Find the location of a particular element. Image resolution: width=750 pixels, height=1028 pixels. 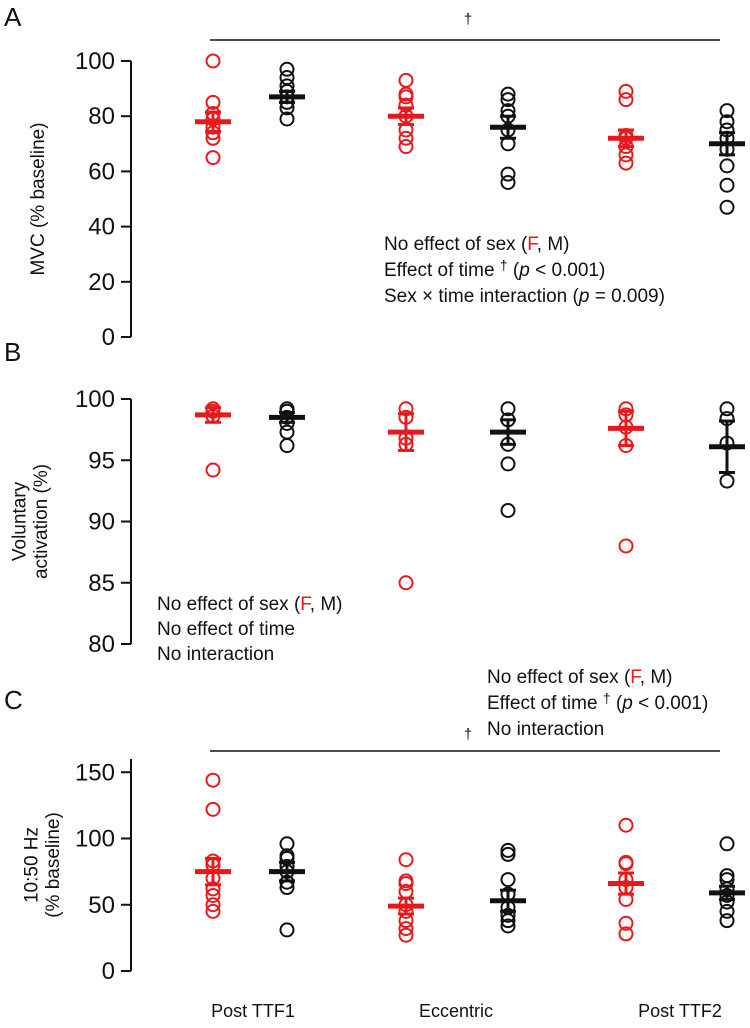

legend-text: ) is located at coordinates (566, 244).